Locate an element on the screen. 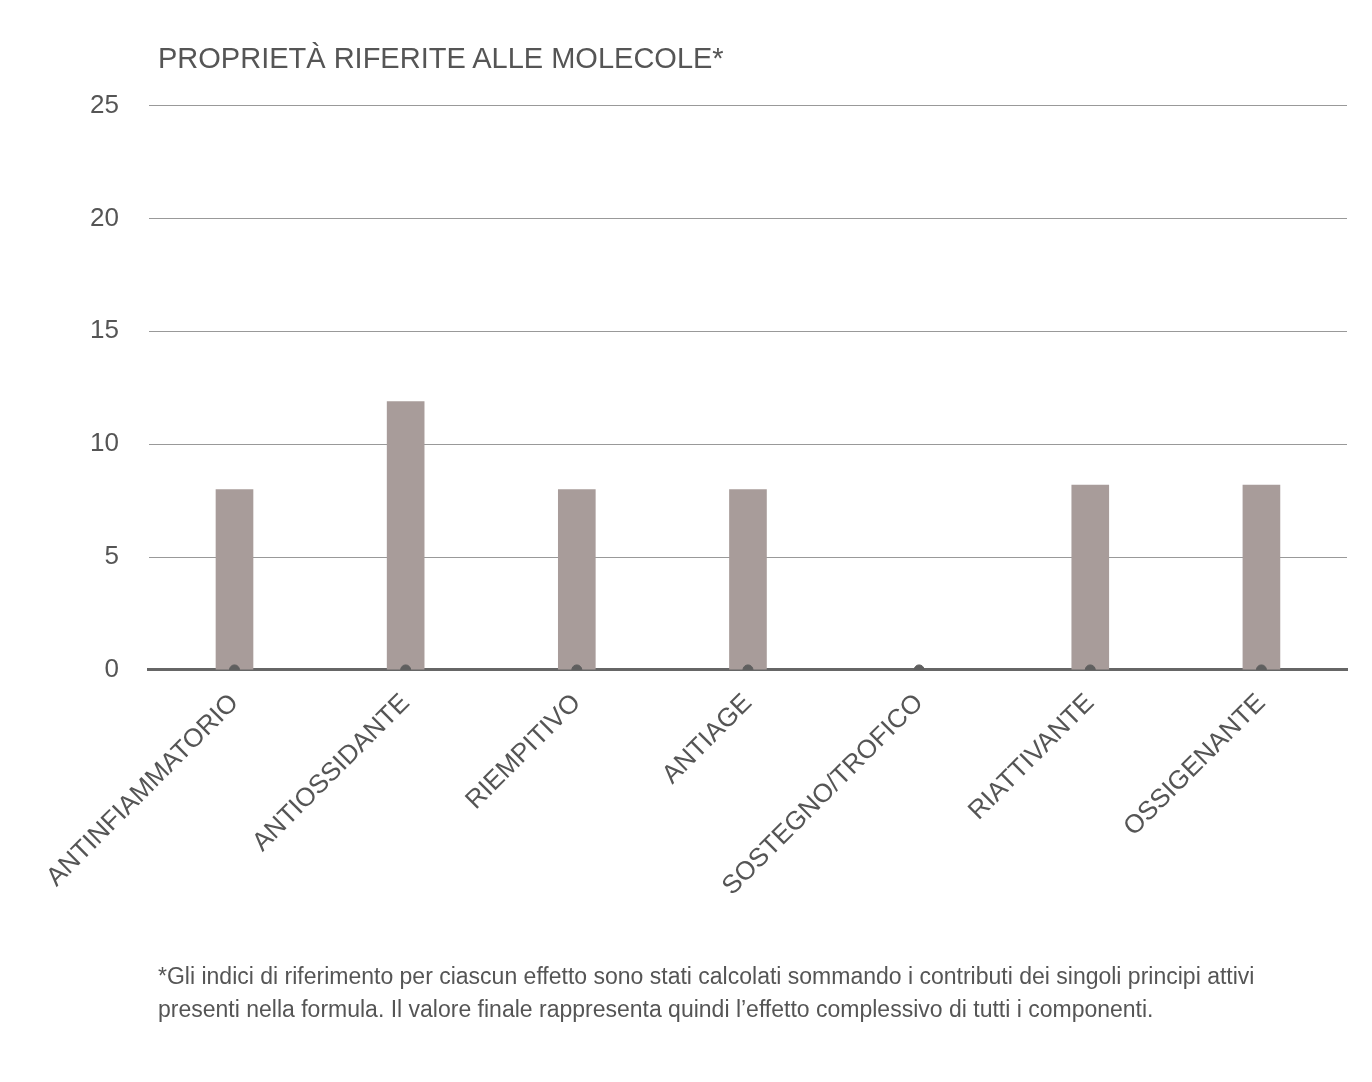 The image size is (1372, 1082). text: *Gli indici di riferimento per ciascun effetto sono stati calcolati sommando i contributi dei singoli principi attivi presenti nella formula. Il valore finale rappresenta quindi l’effetto complessivo di tutti i componenti. is located at coordinates (707, 993).